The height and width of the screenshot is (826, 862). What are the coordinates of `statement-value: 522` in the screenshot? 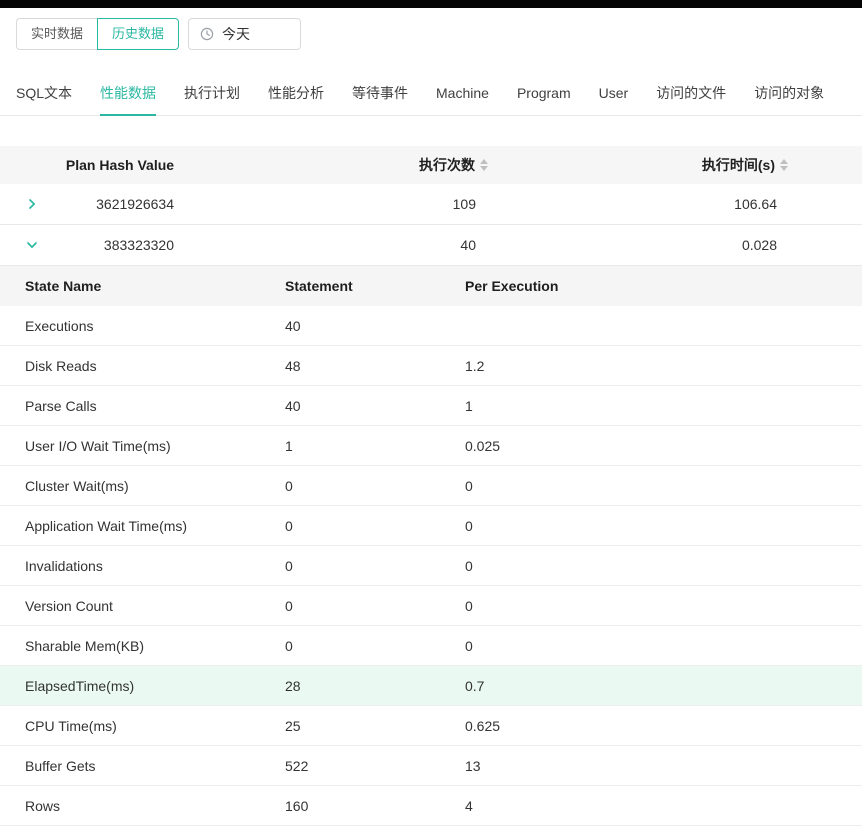 It's located at (297, 765).